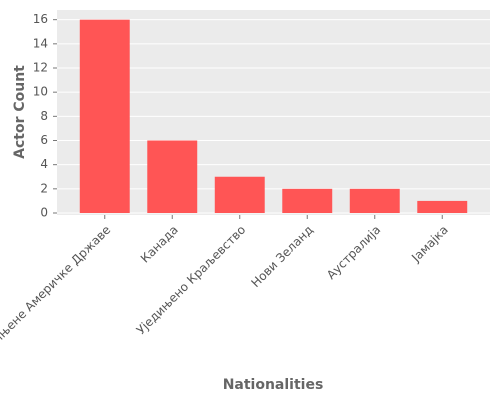 The image size is (500, 400). Describe the element at coordinates (40, 43) in the screenshot. I see `y-tick-label: 14` at that location.